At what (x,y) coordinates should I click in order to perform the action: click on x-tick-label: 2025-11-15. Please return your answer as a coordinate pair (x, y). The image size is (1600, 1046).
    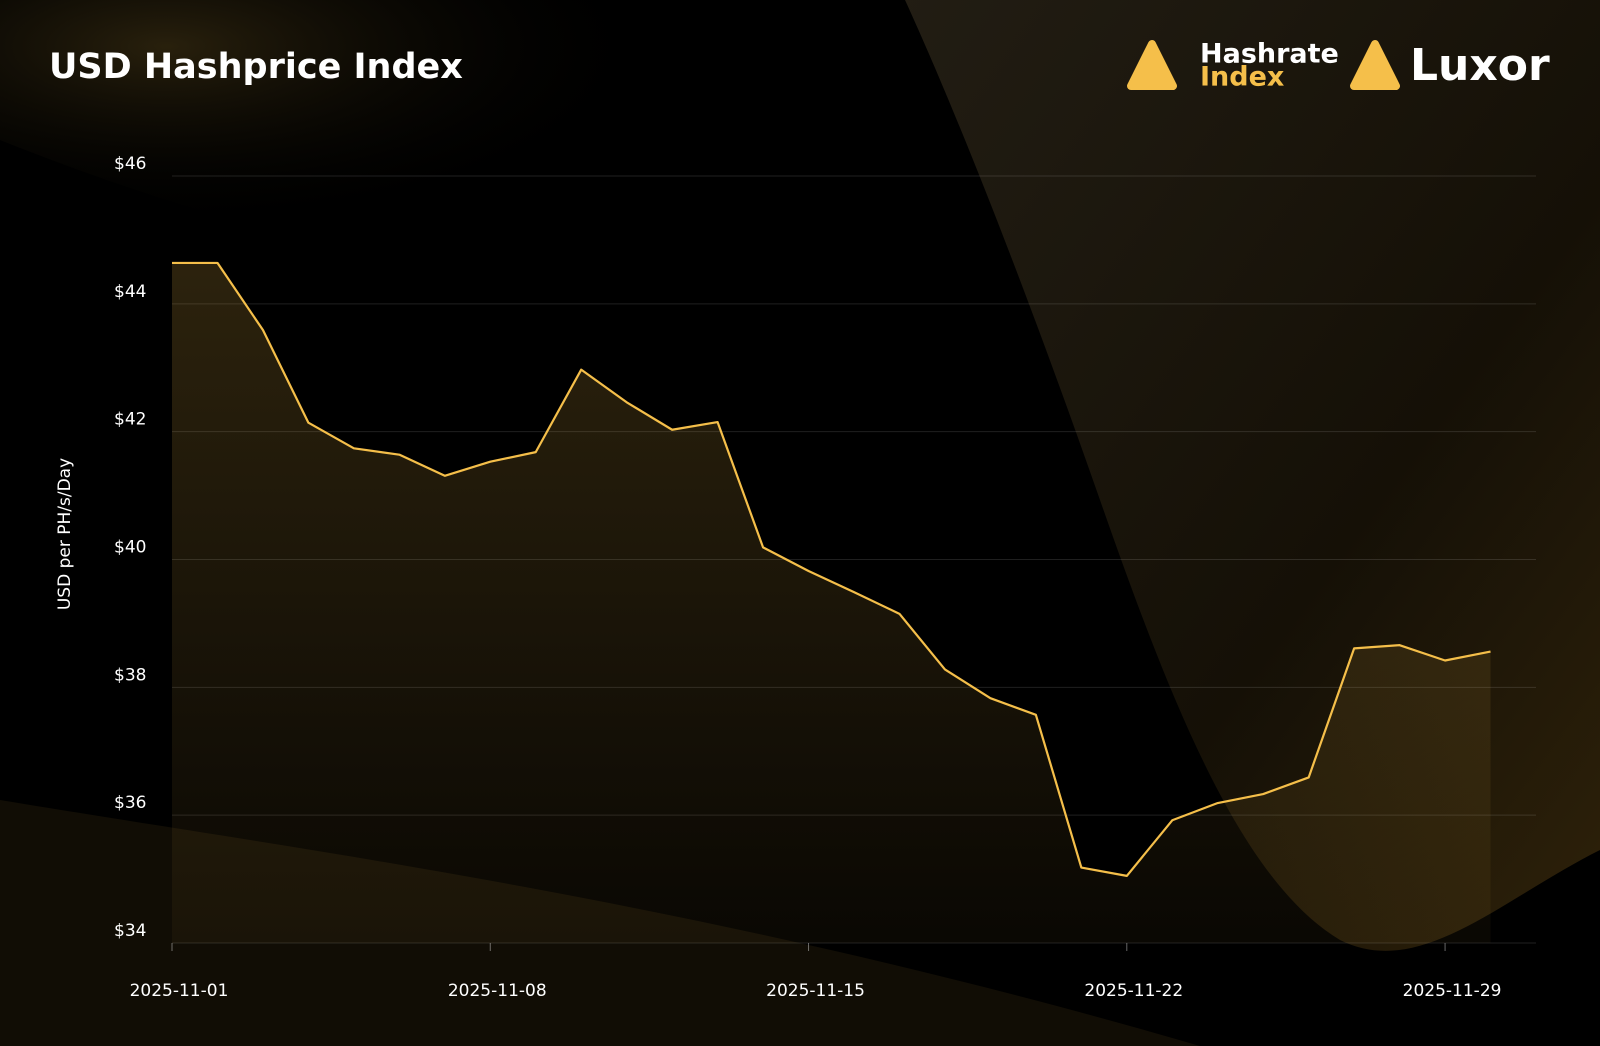
    Looking at the image, I should click on (815, 991).